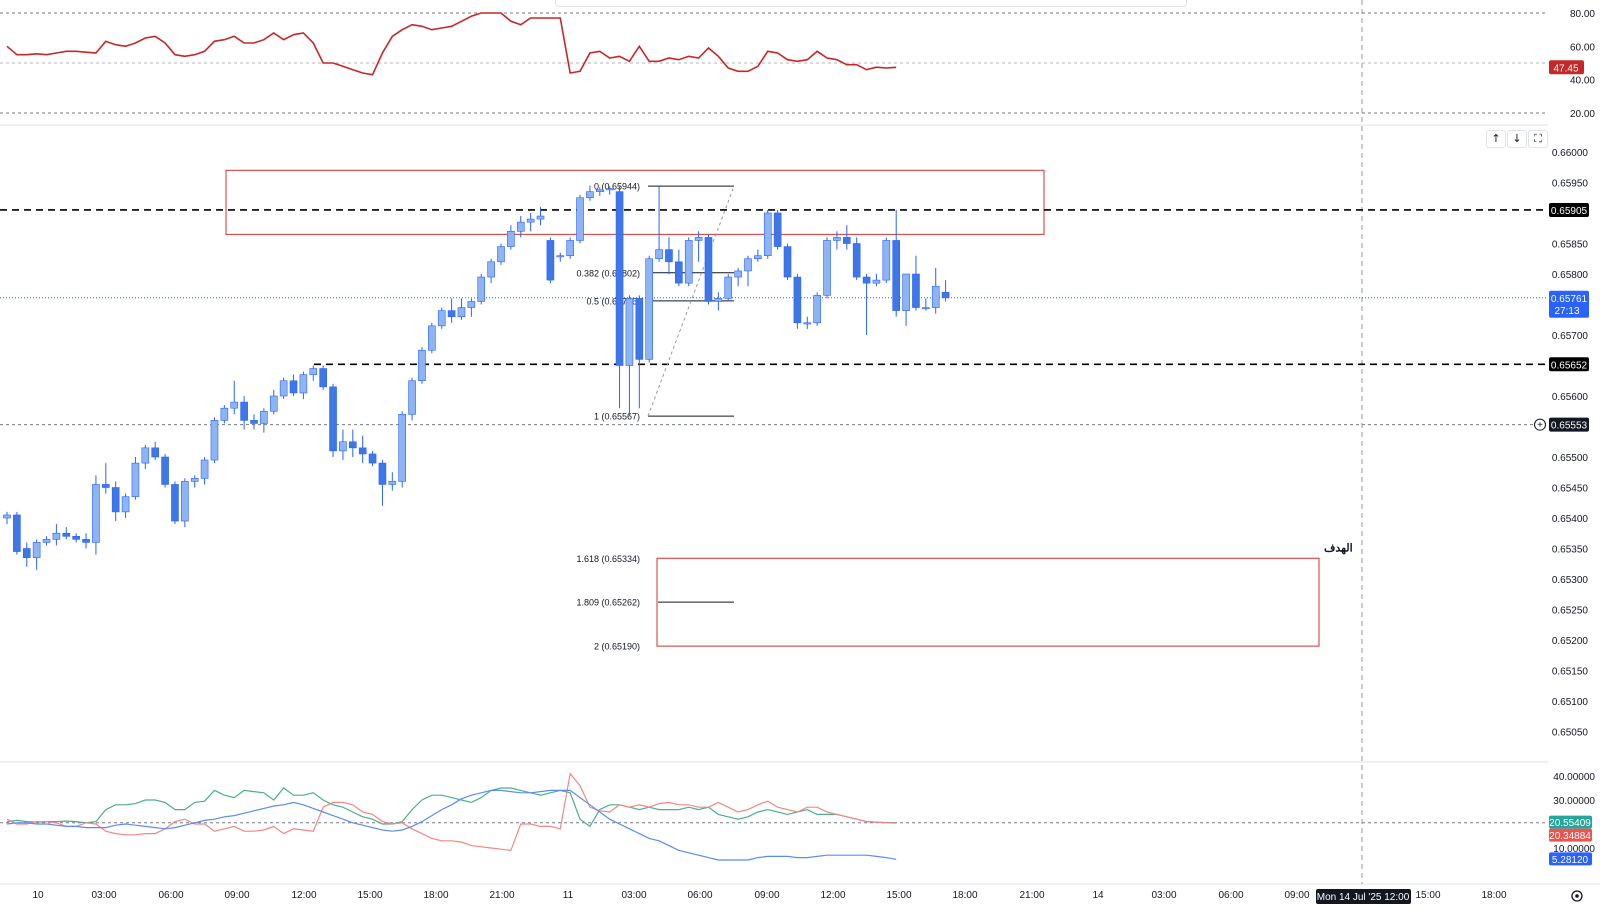  What do you see at coordinates (1570, 550) in the screenshot?
I see `price-tick-label: 0.65350` at bounding box center [1570, 550].